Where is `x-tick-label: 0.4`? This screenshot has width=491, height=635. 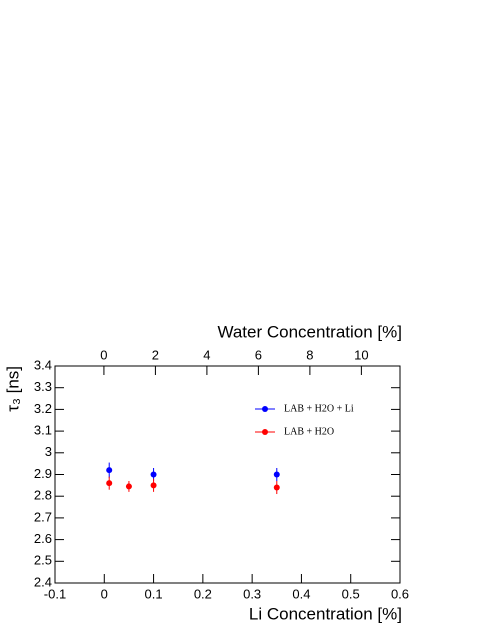
x-tick-label: 0.4 is located at coordinates (301, 593).